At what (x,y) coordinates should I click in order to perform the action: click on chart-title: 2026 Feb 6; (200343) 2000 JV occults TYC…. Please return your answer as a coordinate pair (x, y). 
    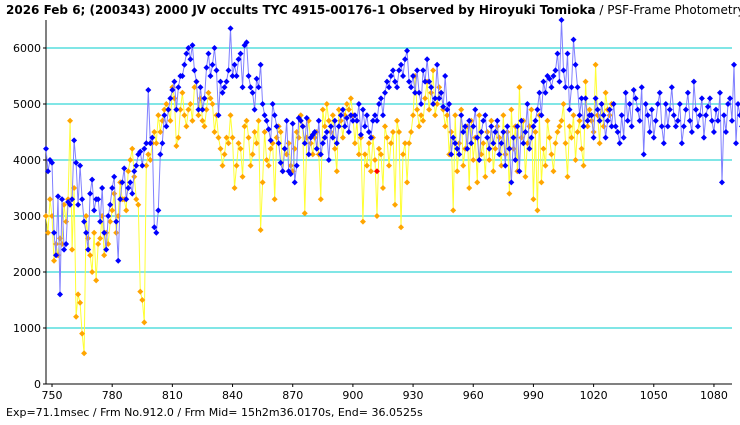
    Looking at the image, I should click on (373, 10).